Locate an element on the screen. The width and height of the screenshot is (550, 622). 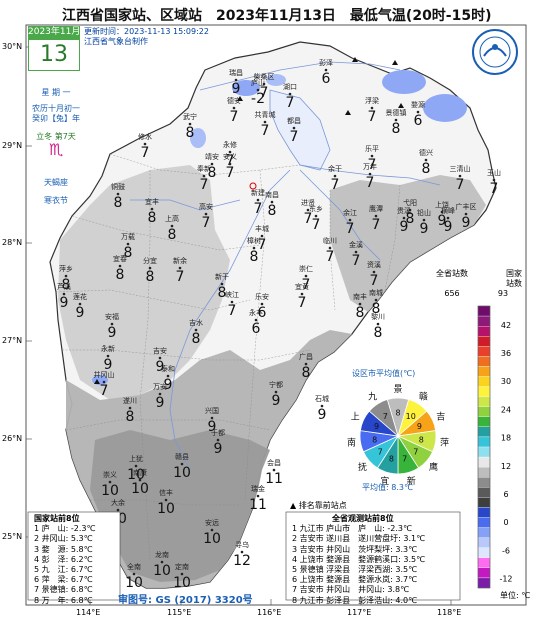
station-name: 南康 is located at coordinates (140, 472).